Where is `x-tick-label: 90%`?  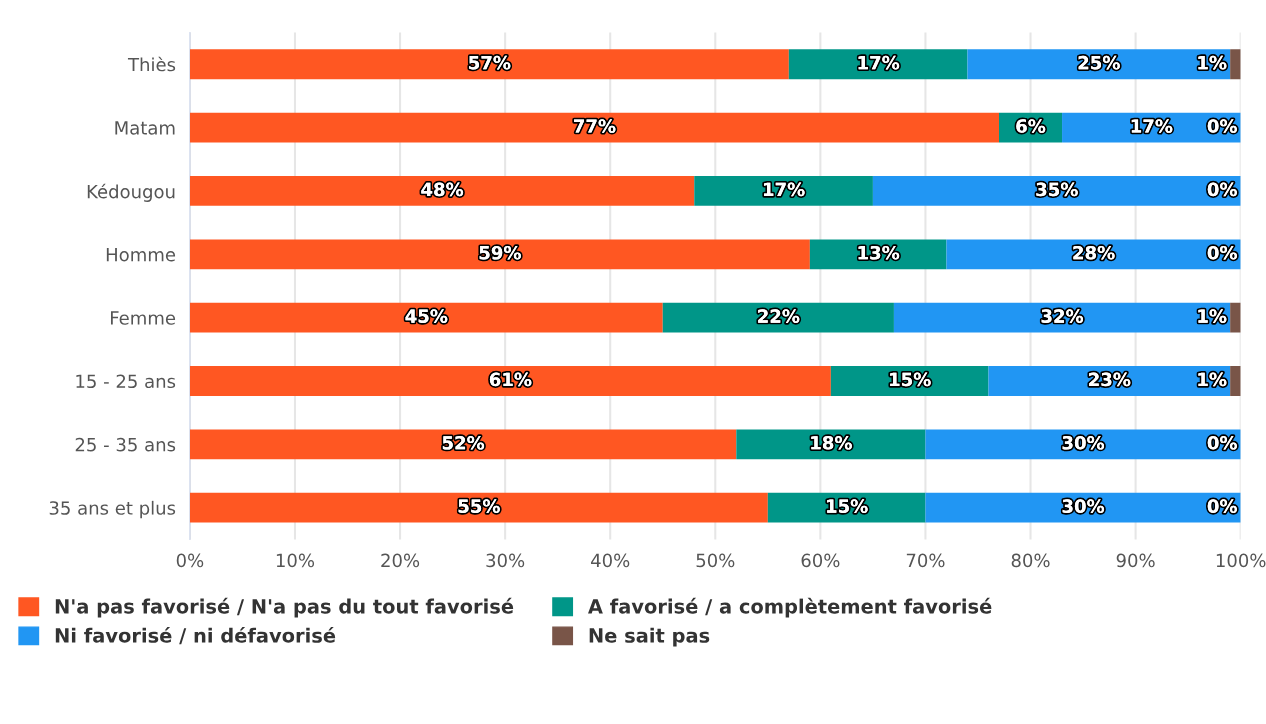 x-tick-label: 90% is located at coordinates (1135, 560).